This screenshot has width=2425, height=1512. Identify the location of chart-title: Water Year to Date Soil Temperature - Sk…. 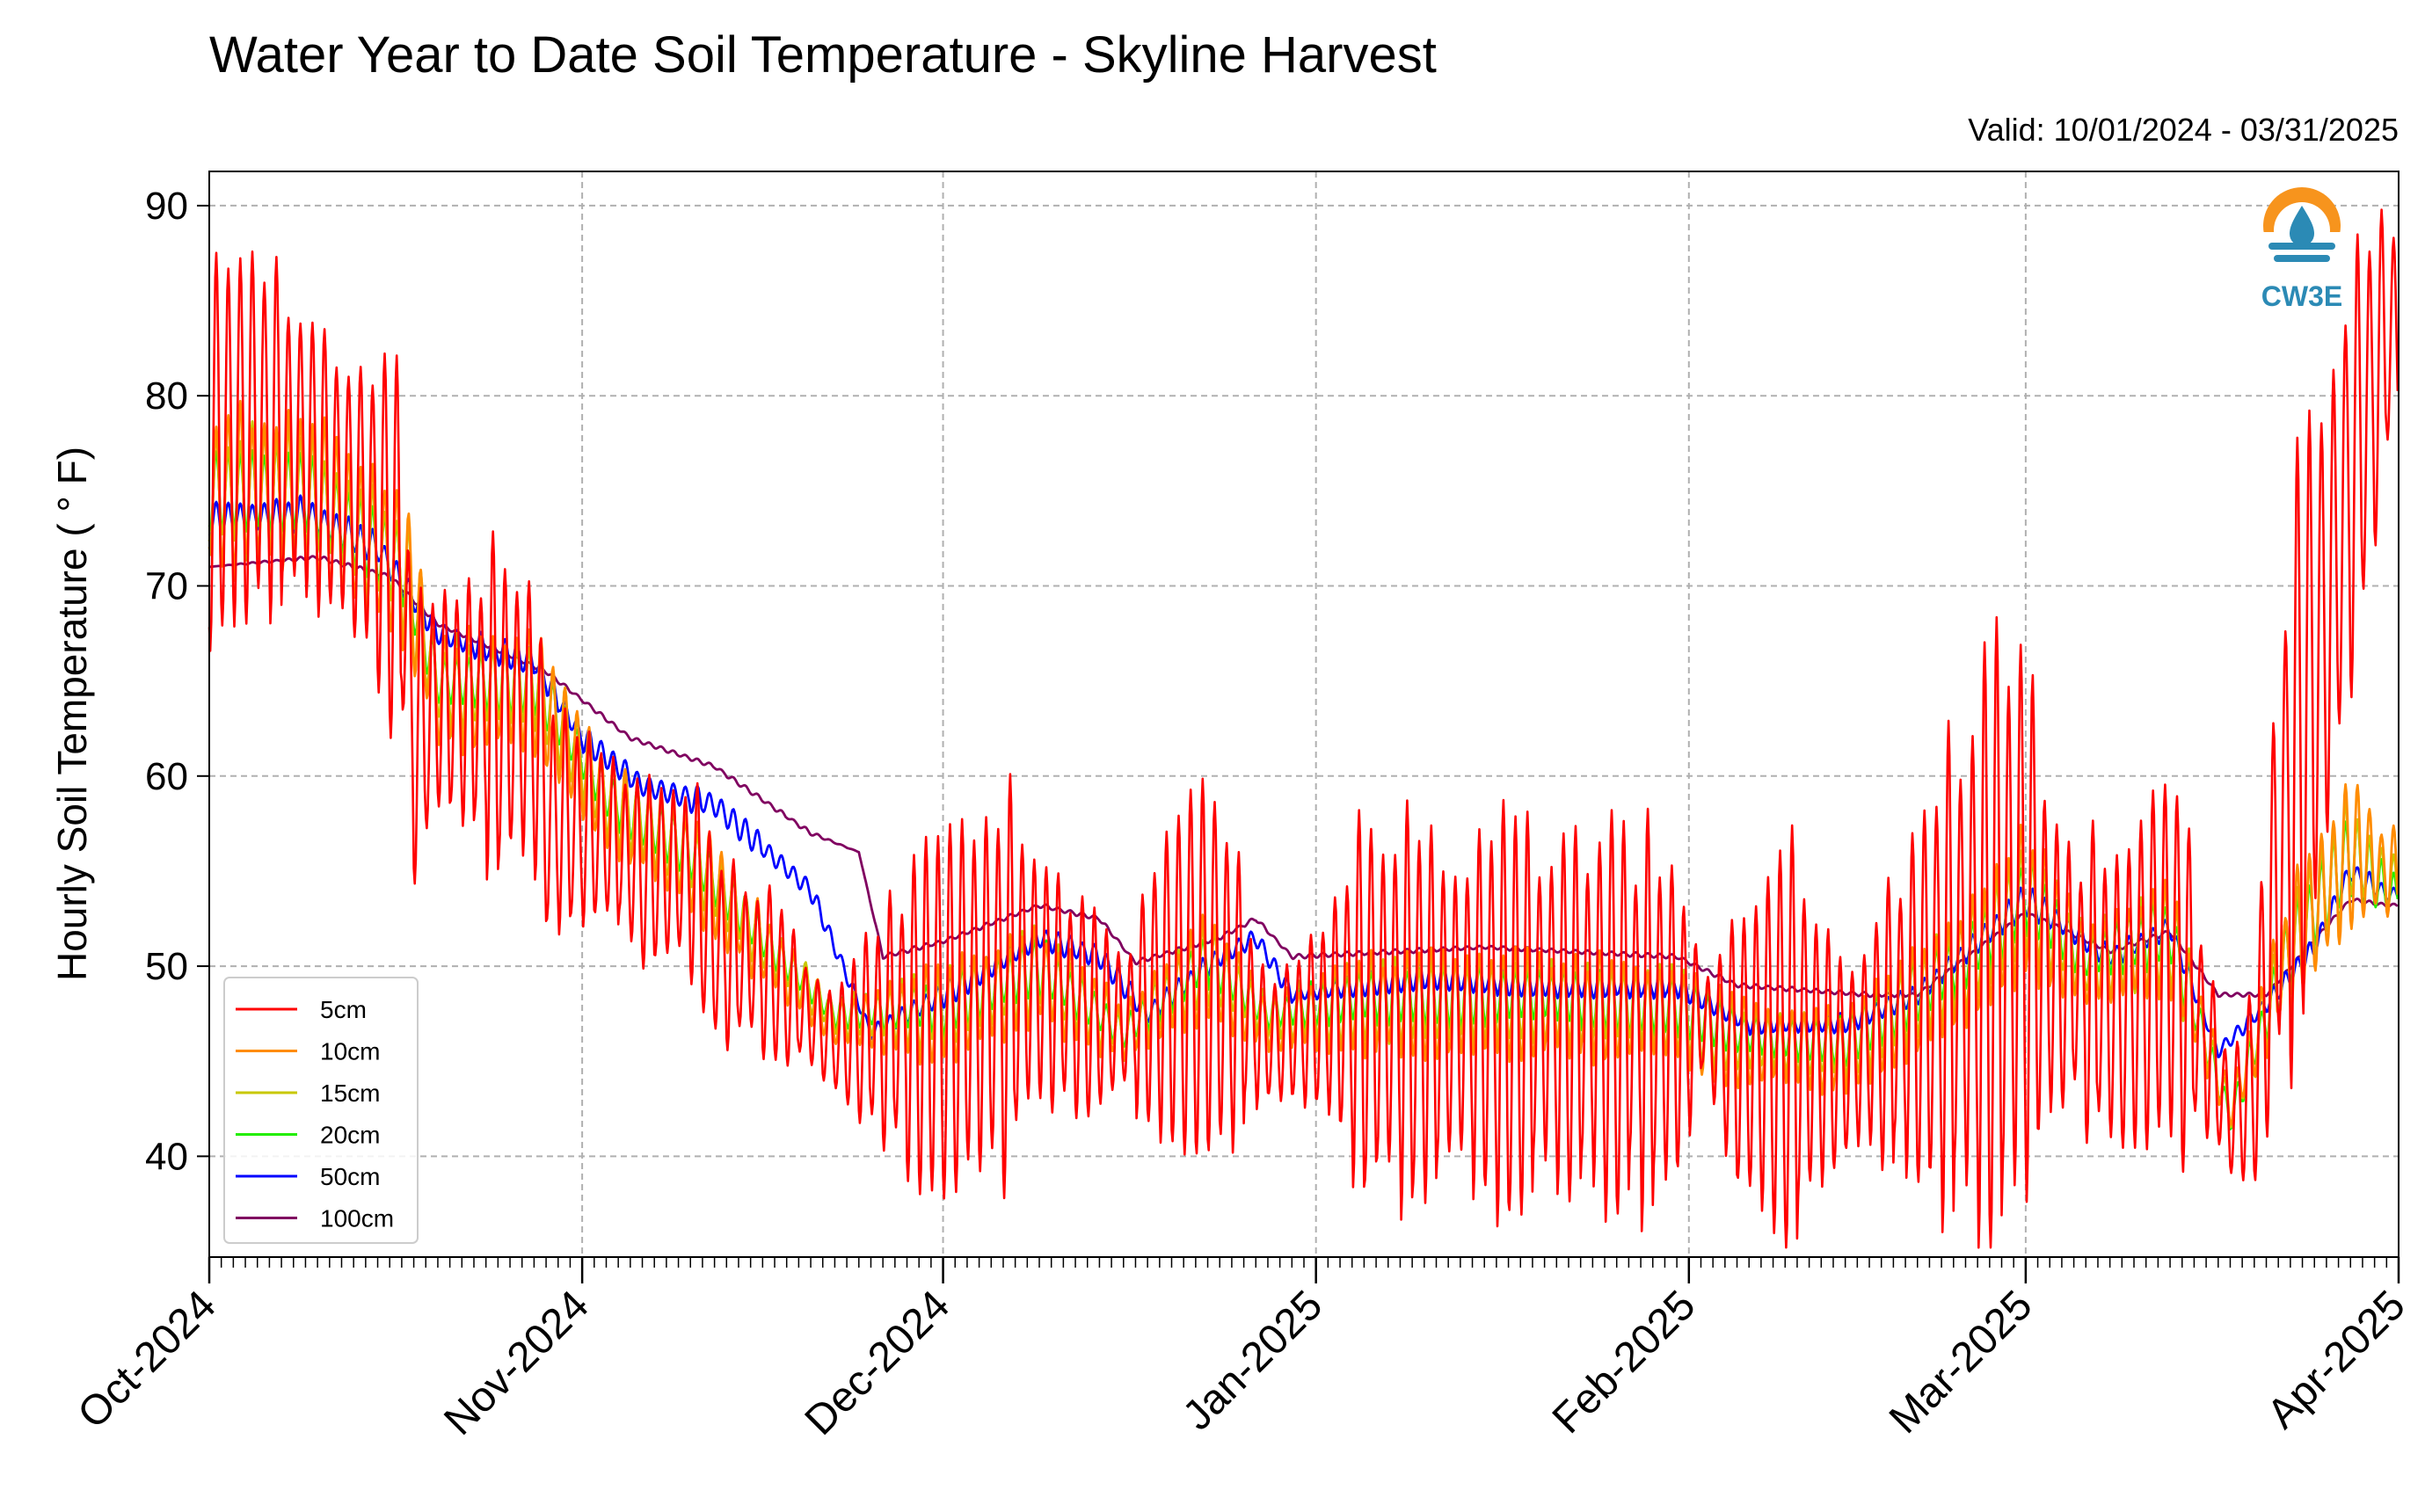
(823, 55).